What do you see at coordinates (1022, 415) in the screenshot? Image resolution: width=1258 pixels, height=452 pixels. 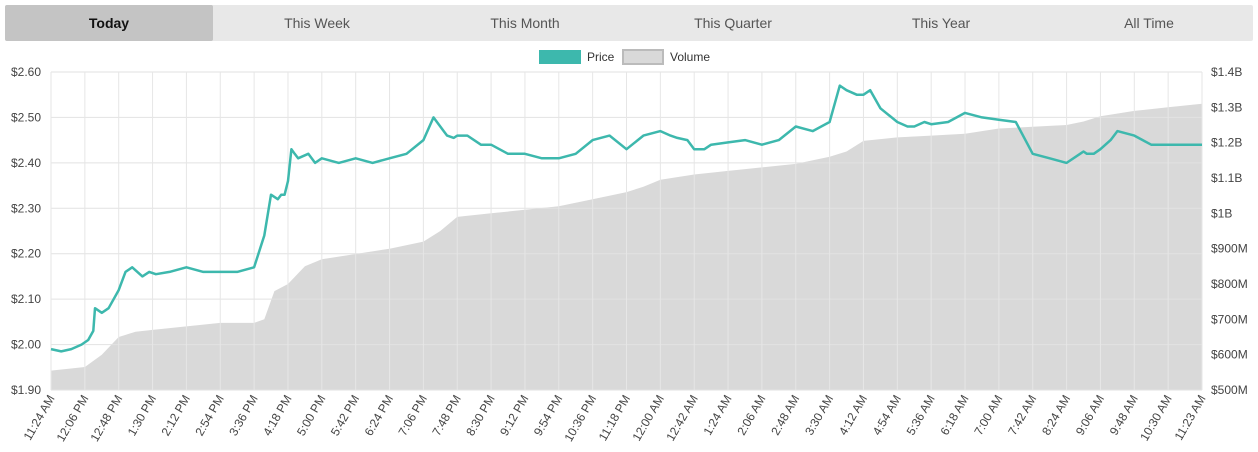 I see `x-tick-label: 7:42 AM` at bounding box center [1022, 415].